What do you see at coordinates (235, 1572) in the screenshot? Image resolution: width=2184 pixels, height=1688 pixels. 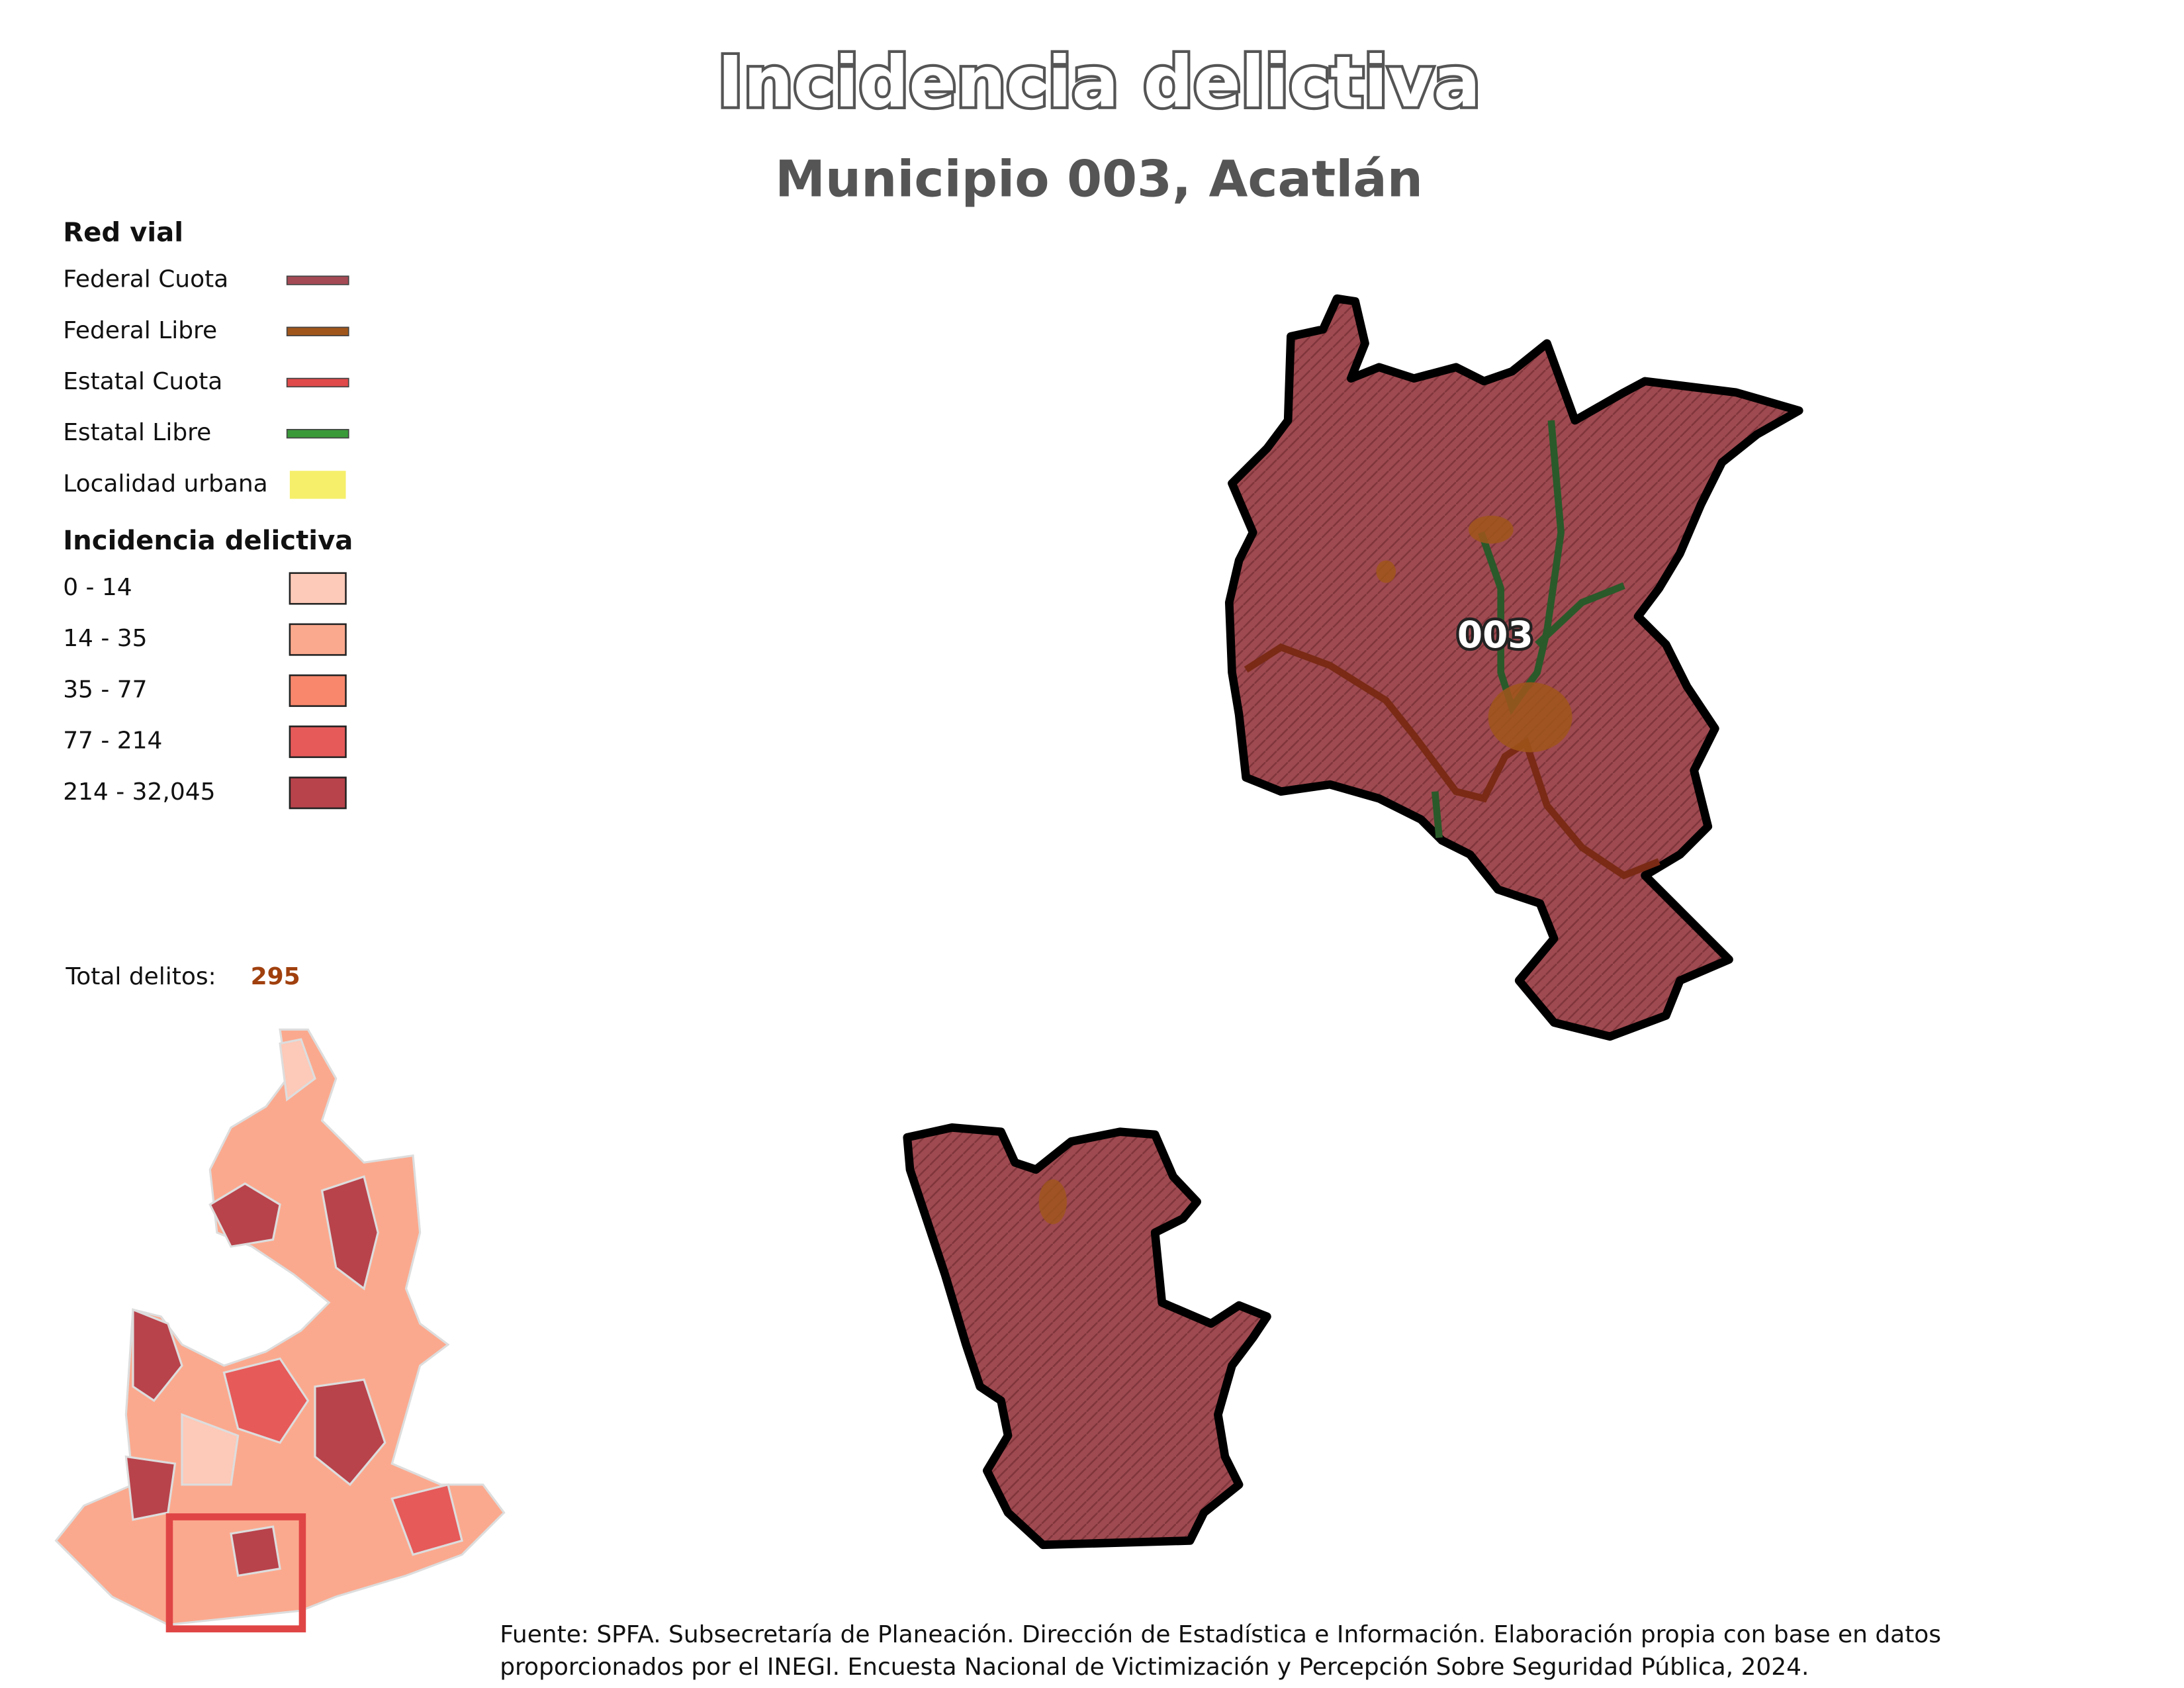 I see `locator-box` at bounding box center [235, 1572].